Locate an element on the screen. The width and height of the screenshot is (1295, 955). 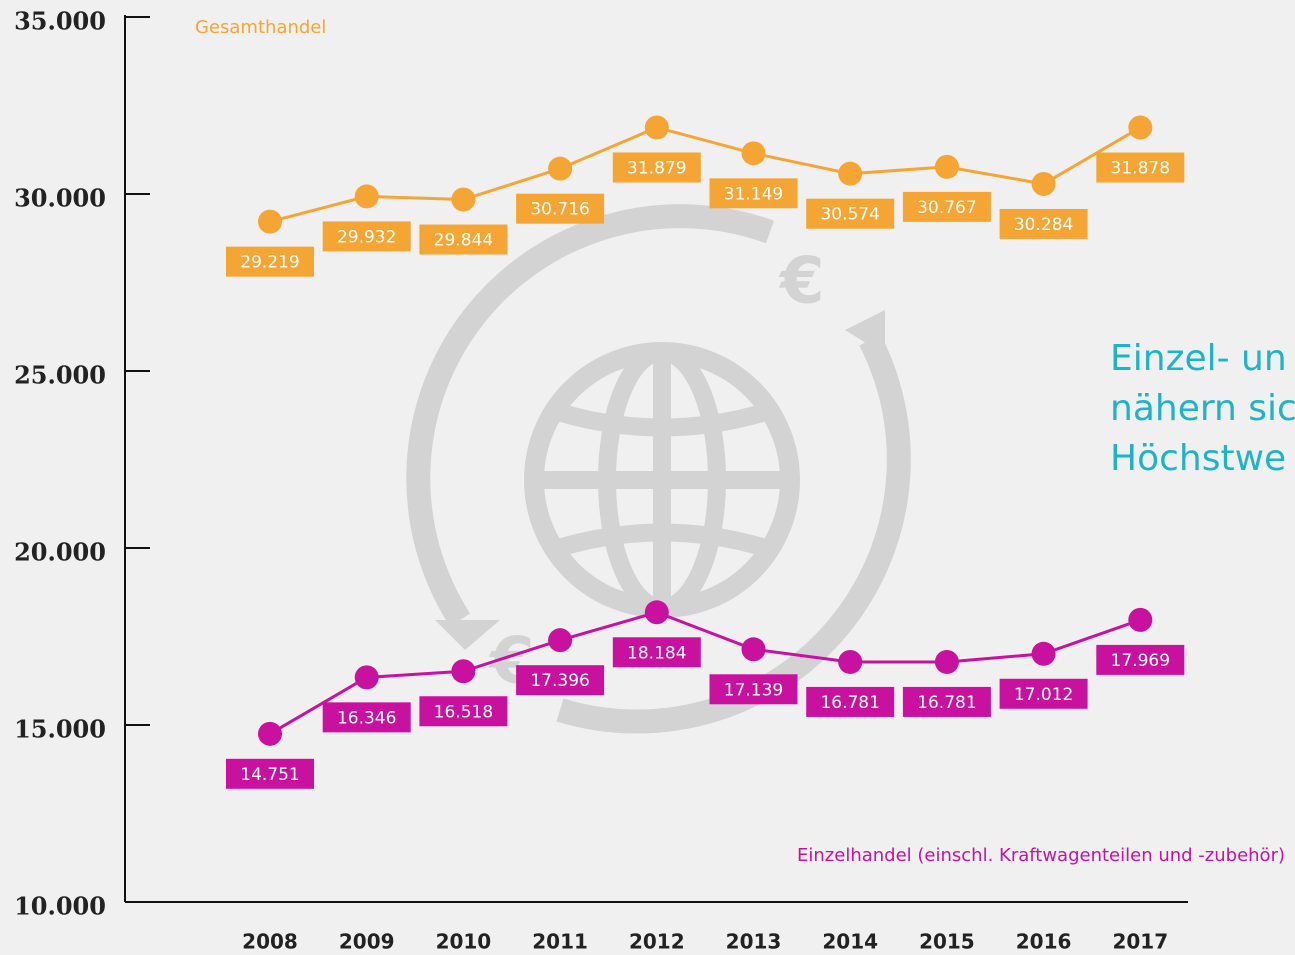
annotation: Einzel- un nähern sic Höchstwe is located at coordinates (1202, 408).